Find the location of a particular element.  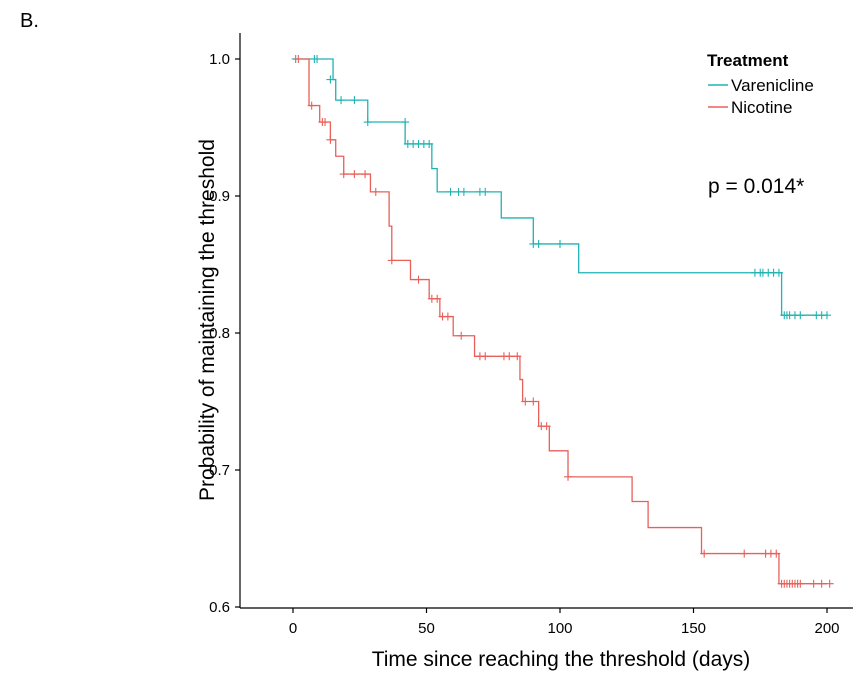

y-tick-label: 0.8 is located at coordinates (219, 333).